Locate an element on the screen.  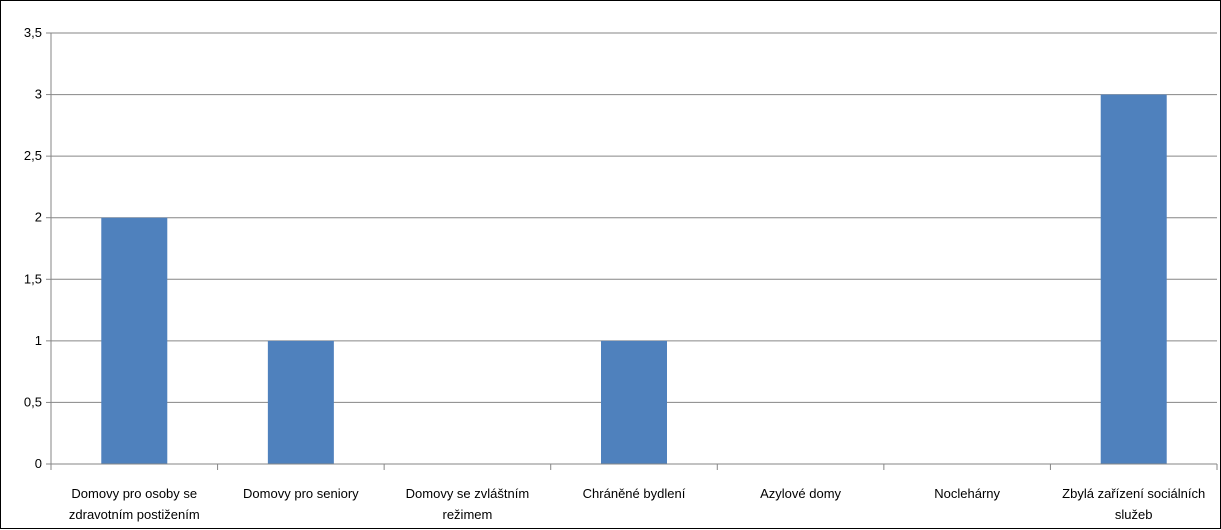
y-tick-label: 3,5 is located at coordinates (33, 32).